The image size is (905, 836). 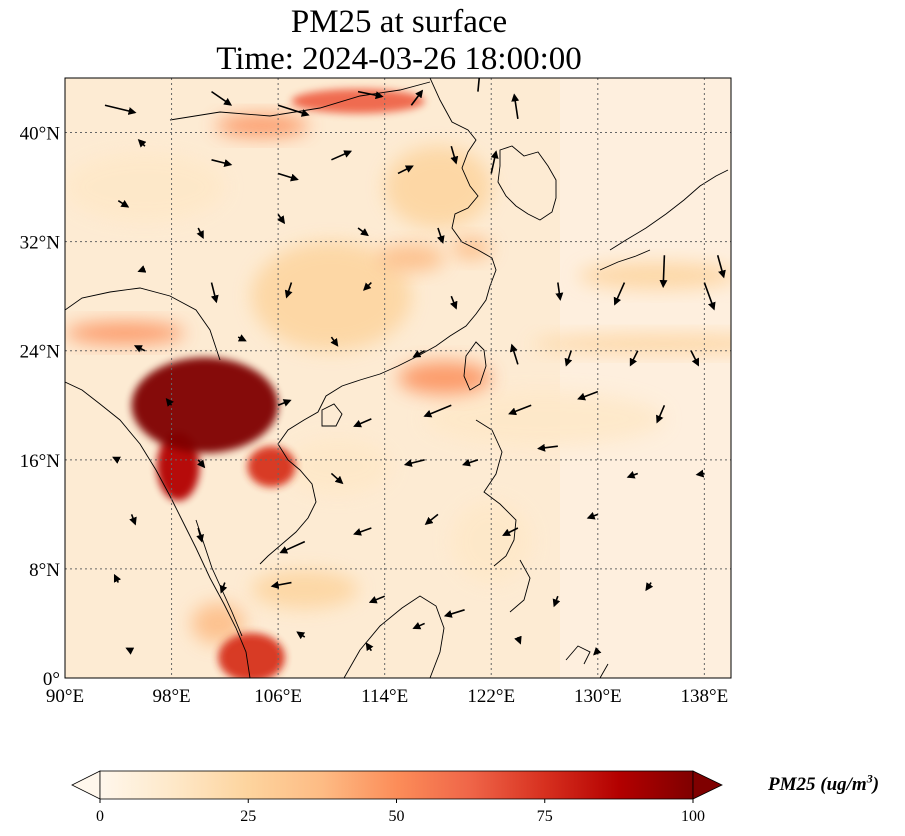 What do you see at coordinates (394, 636) in the screenshot?
I see `coastline-borneo` at bounding box center [394, 636].